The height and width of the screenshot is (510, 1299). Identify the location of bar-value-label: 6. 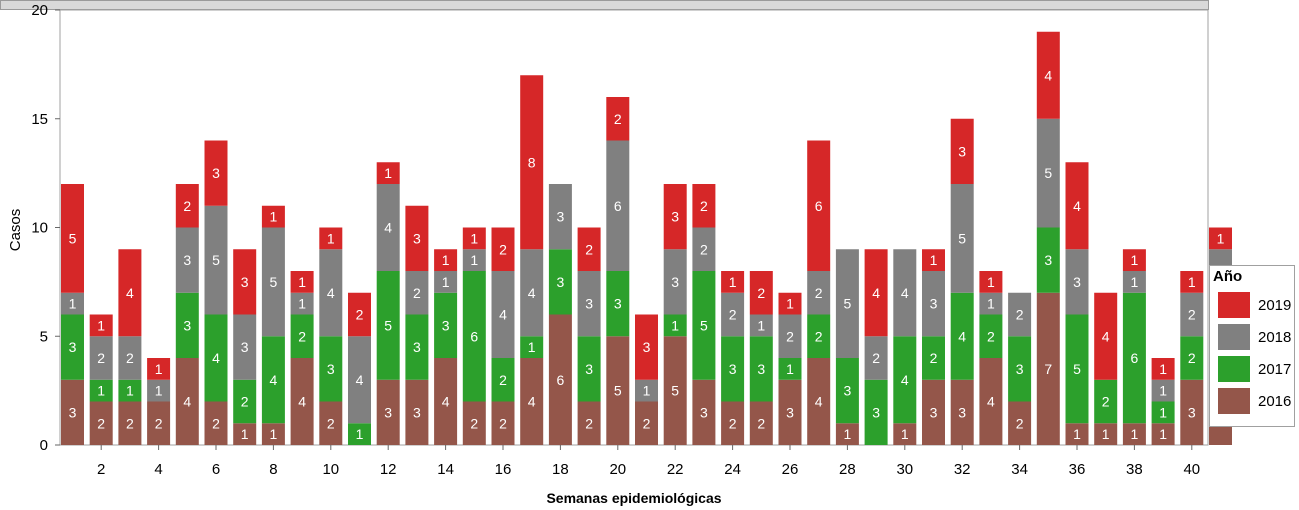
(474, 336).